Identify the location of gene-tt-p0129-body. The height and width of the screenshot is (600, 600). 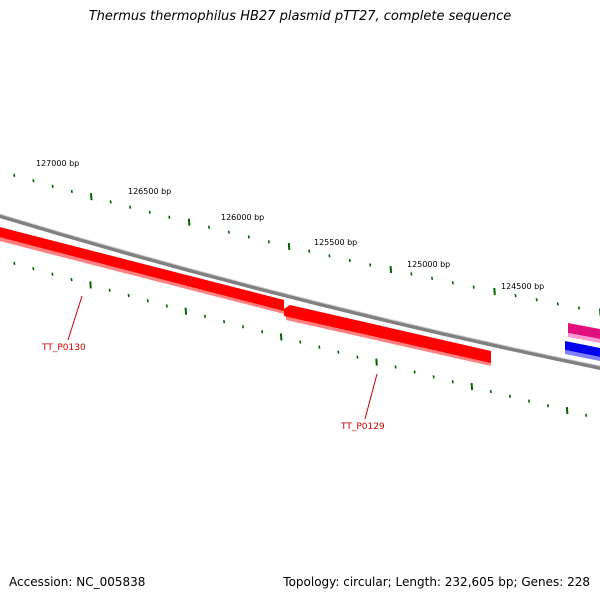
(387, 334).